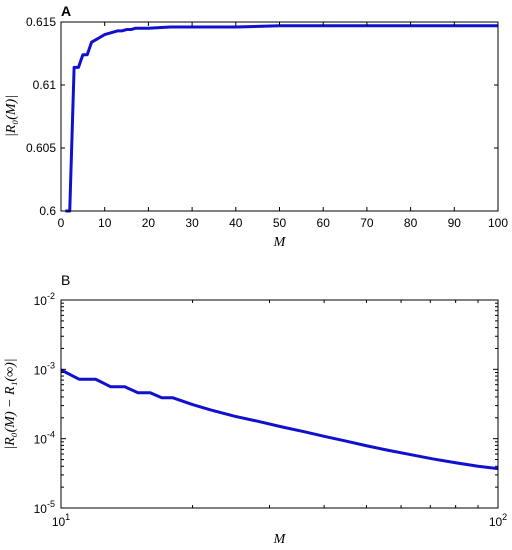  I want to click on panel-b-y-axis-label: |R₀(M) − R₁(∞)|, so click(10, 403).